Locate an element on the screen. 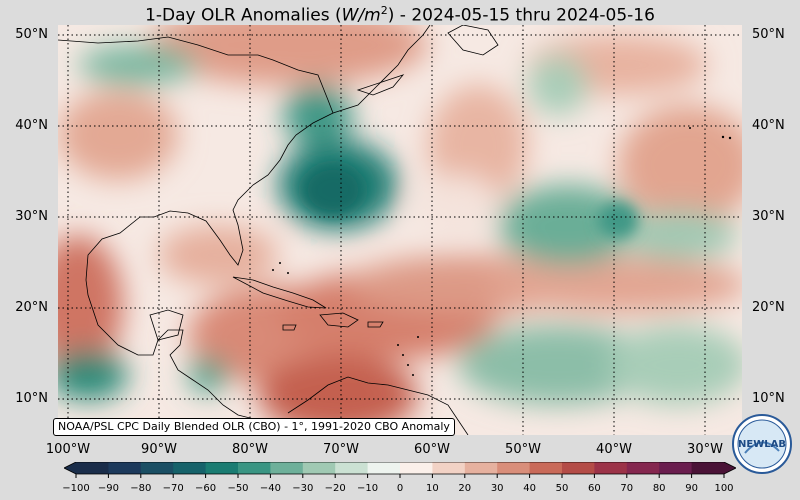 The image size is (800, 500). colorbar-tick-label: 0 is located at coordinates (400, 488).